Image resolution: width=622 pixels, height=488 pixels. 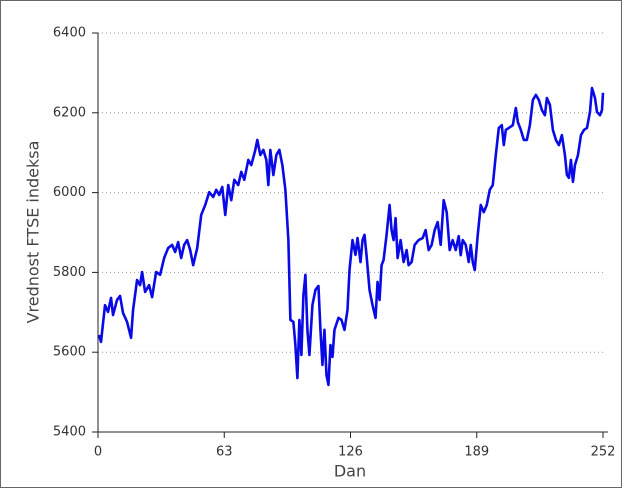 I want to click on y-tick-label: 6200, so click(x=69, y=112).